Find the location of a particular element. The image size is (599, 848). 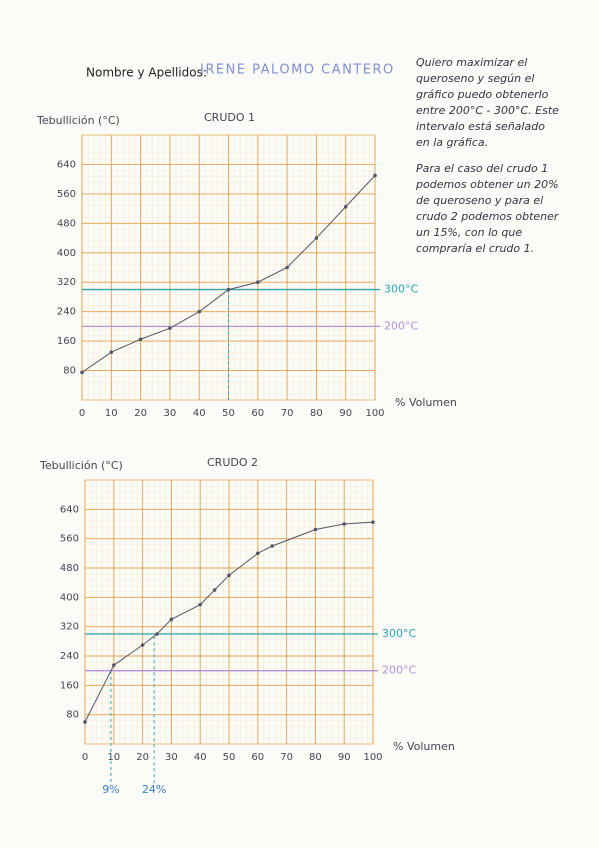

note-line: podemos obtener un 20% is located at coordinates (487, 184).